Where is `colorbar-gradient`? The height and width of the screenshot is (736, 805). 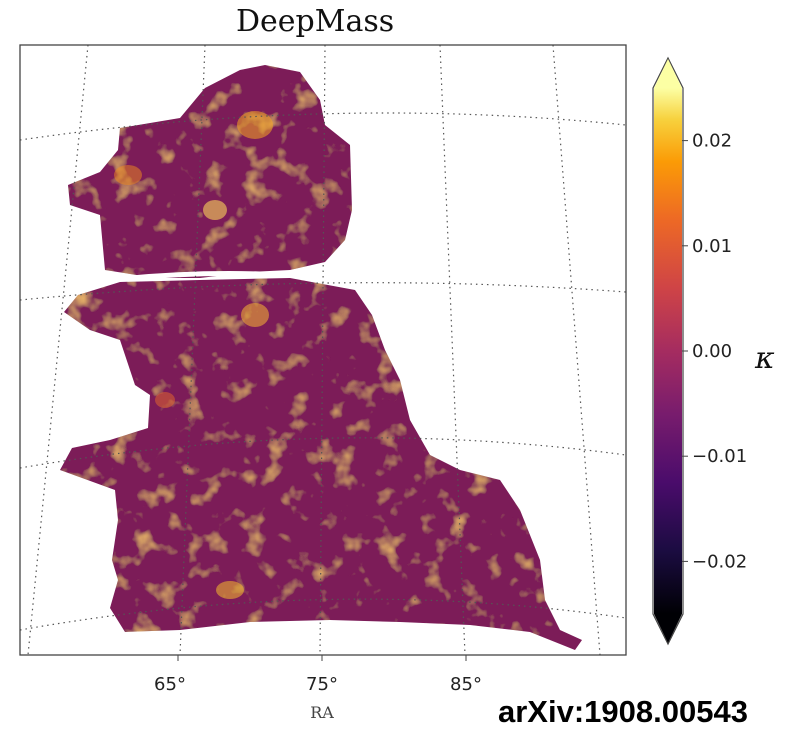 colorbar-gradient is located at coordinates (668, 351).